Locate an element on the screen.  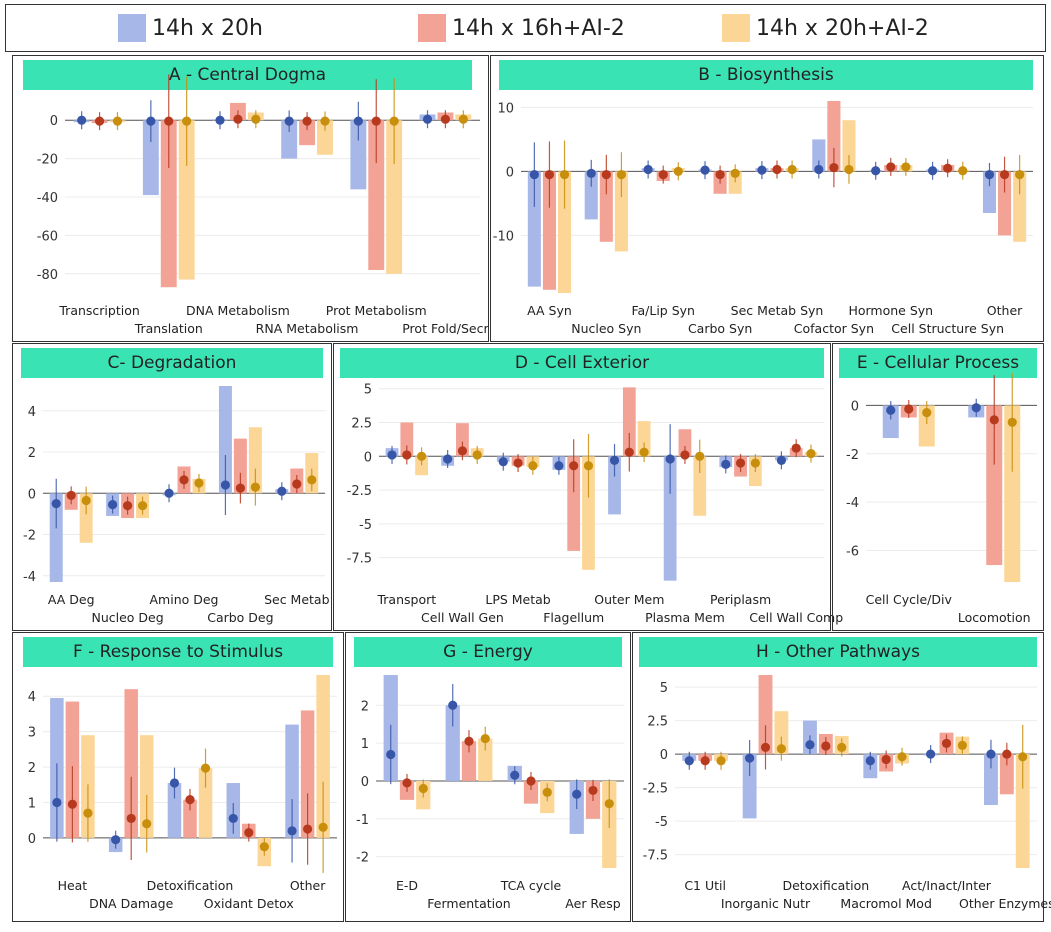
ytick-c-4: -4 is located at coordinates (29, 577).